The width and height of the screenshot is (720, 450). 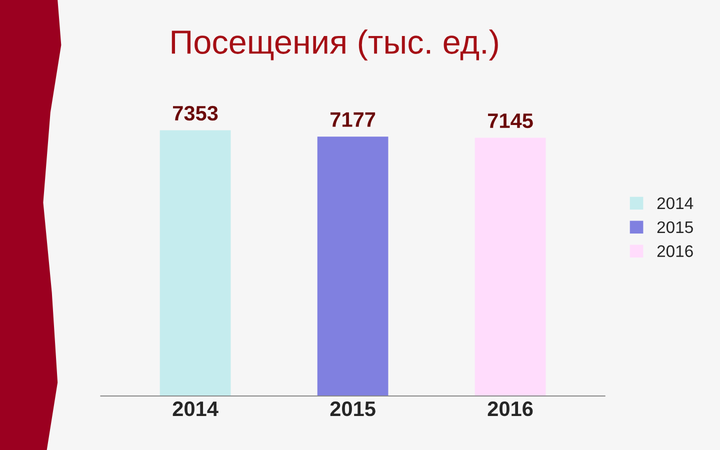 I want to click on data-label: 7145, so click(x=510, y=121).